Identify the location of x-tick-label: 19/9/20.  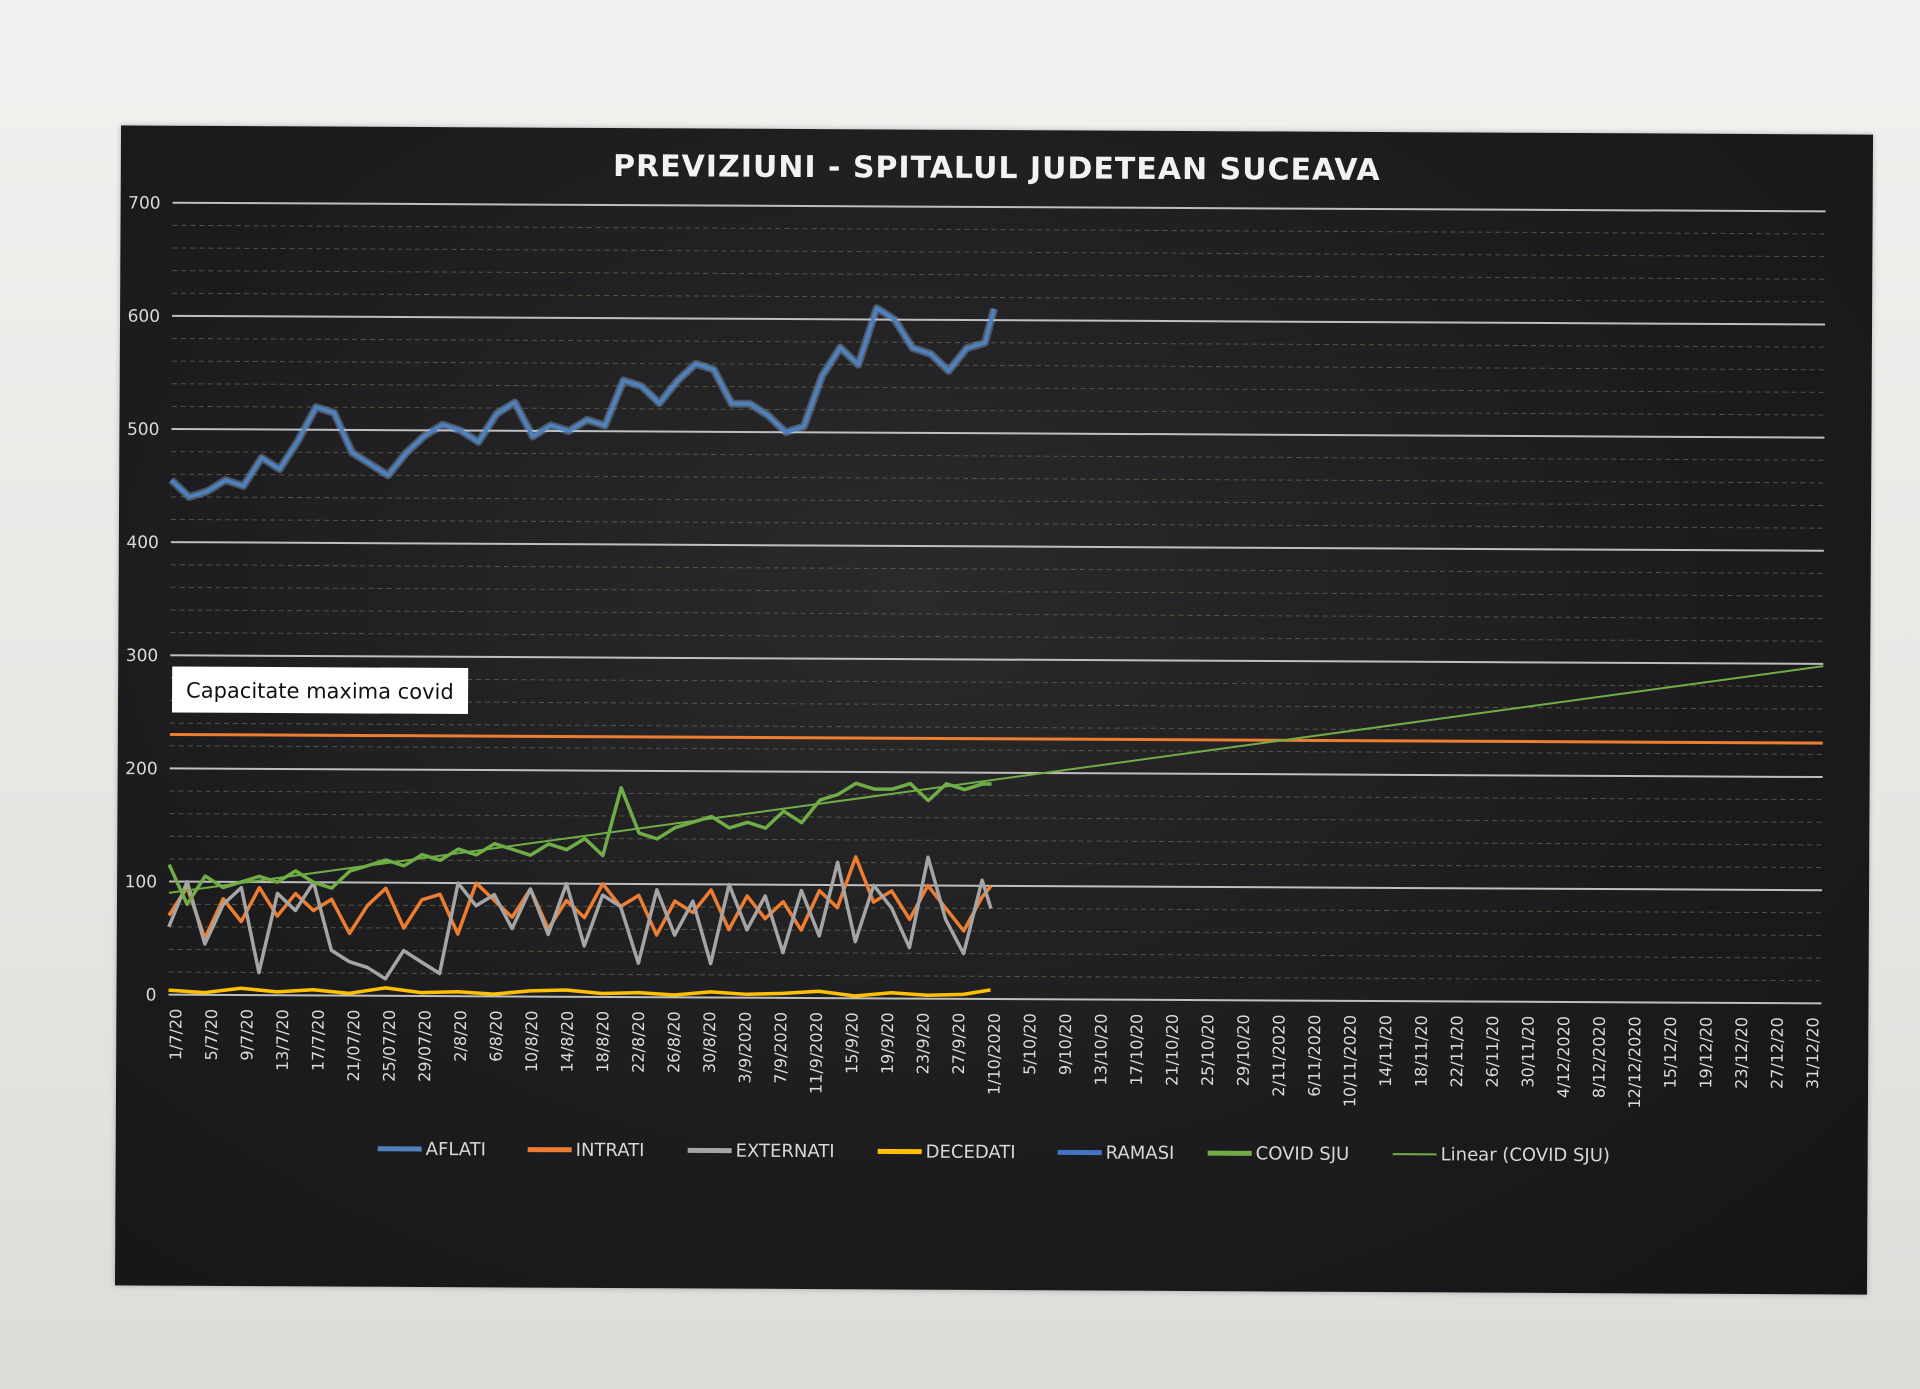
(887, 1043).